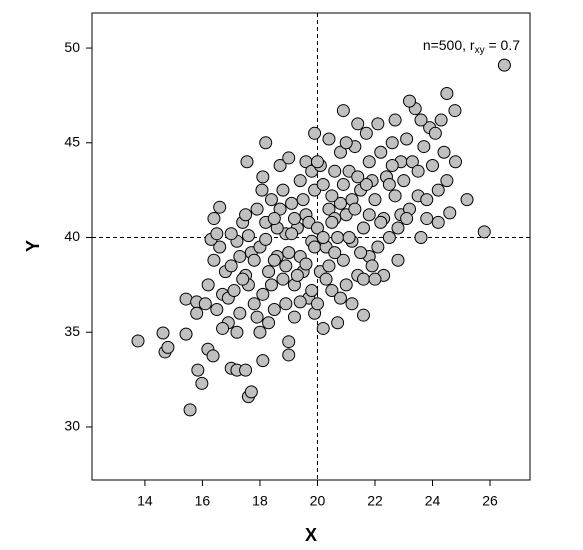 The width and height of the screenshot is (583, 550). Describe the element at coordinates (471, 46) in the screenshot. I see `annotation: n=500, rxy = 0.7` at that location.